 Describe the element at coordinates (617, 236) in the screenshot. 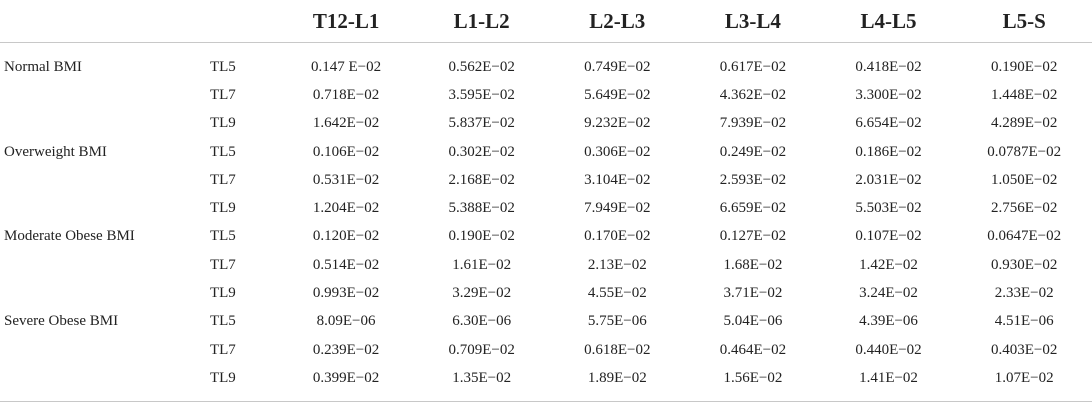

I see `table-cell: 0.170E−02` at that location.